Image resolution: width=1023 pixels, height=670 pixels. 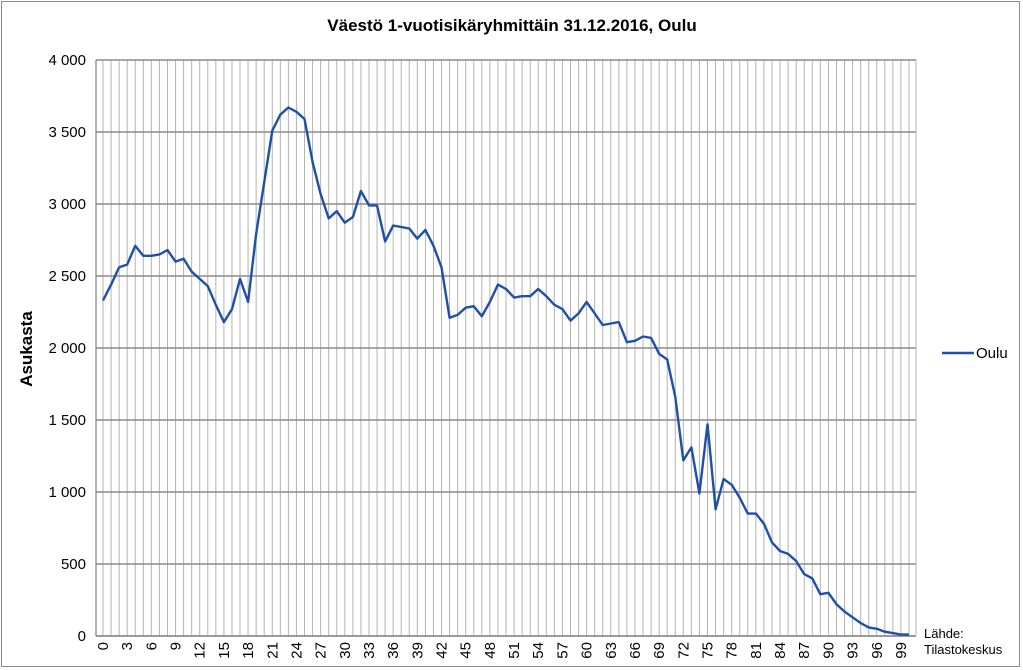 I want to click on legend-label: Oulu, so click(x=992, y=353).